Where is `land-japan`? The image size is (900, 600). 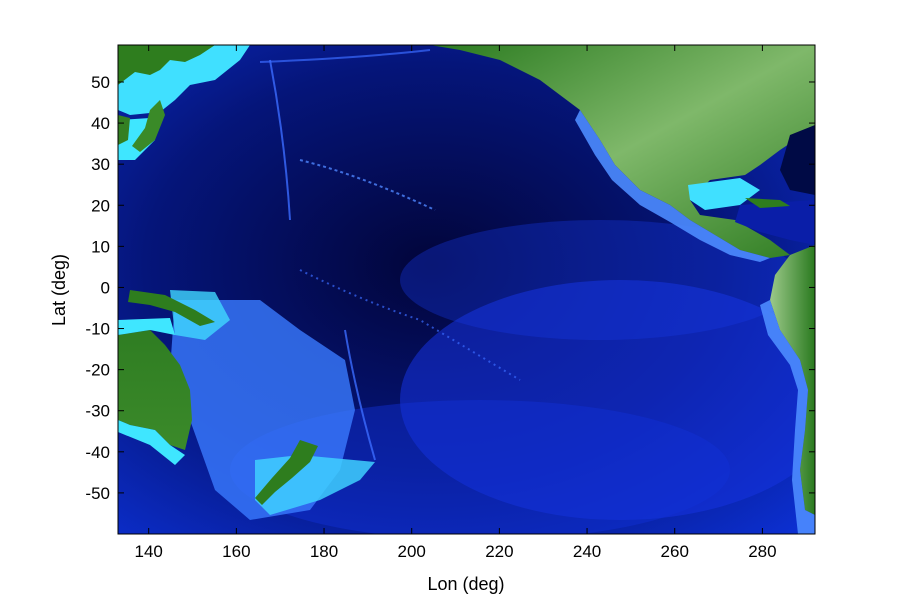
land-japan is located at coordinates (148, 126).